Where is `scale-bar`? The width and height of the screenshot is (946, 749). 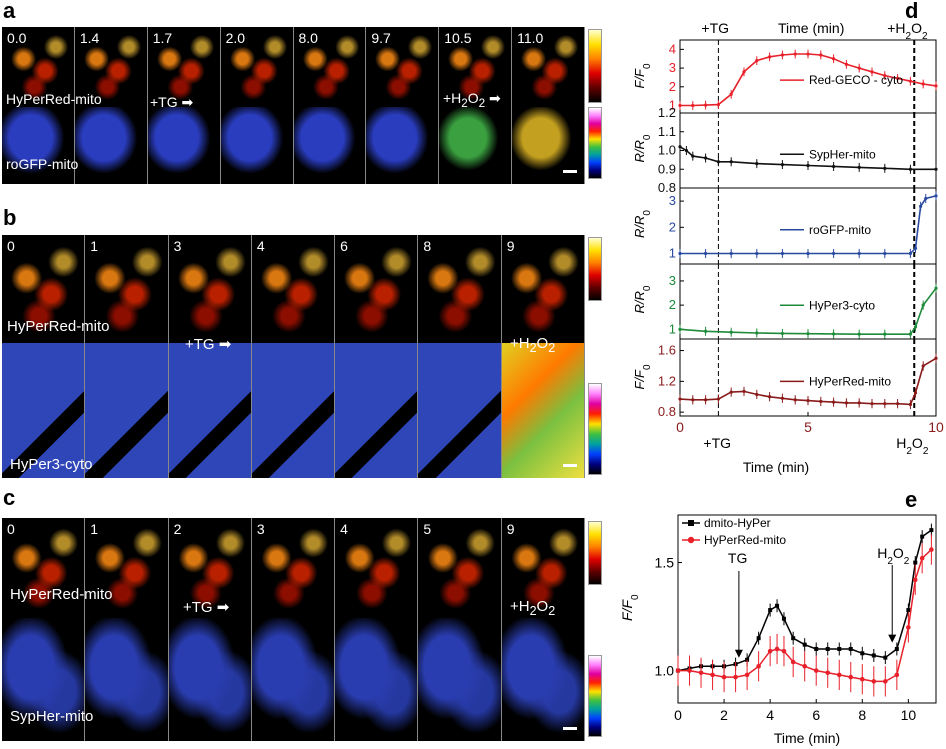
scale-bar is located at coordinates (570, 171).